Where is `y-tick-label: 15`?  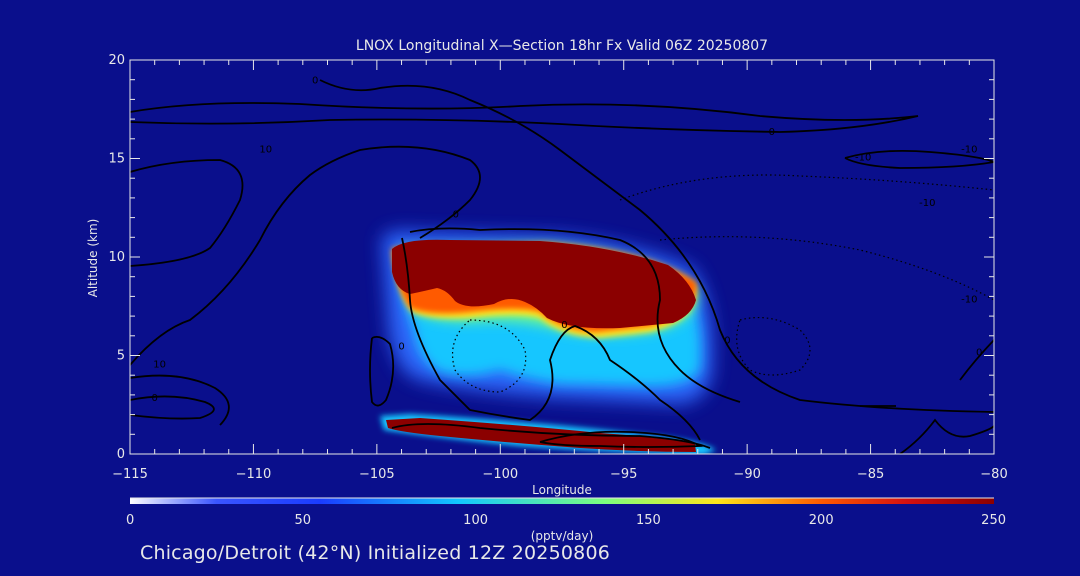
y-tick-label: 15 is located at coordinates (116, 159).